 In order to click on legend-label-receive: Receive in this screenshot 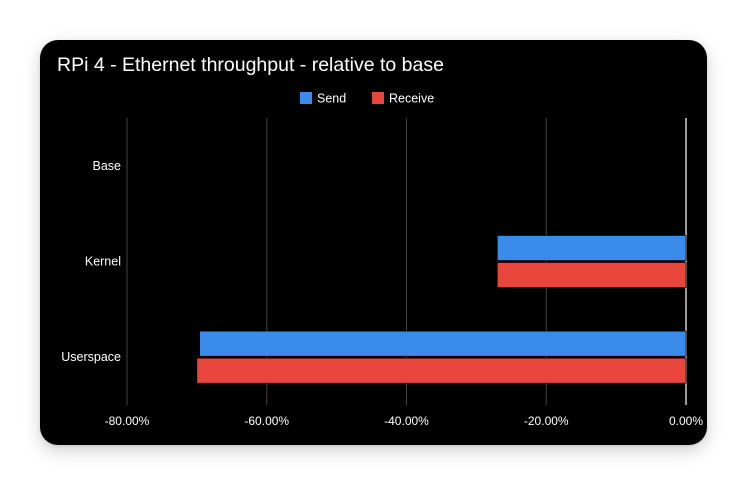, I will do `click(411, 99)`.